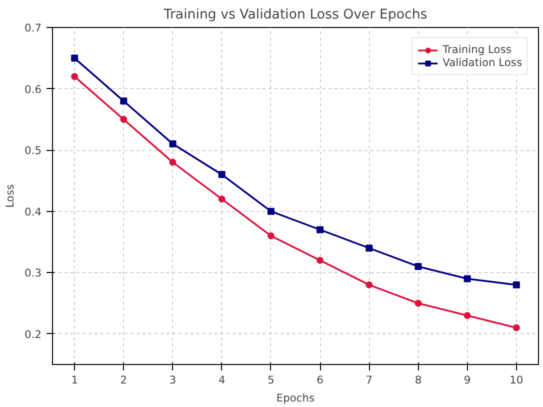  I want to click on x-axis-title: Epochs, so click(296, 398).